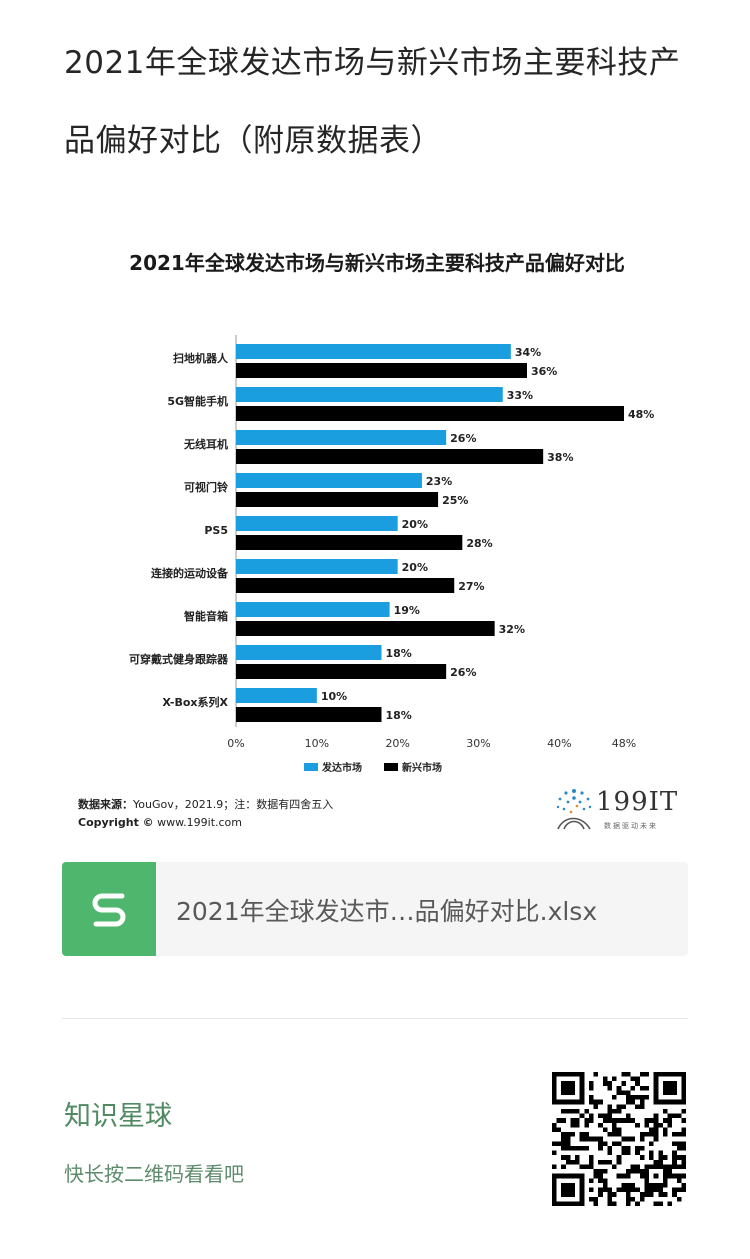  I want to click on copyright-line: Copyright © www.199it.com, so click(160, 822).